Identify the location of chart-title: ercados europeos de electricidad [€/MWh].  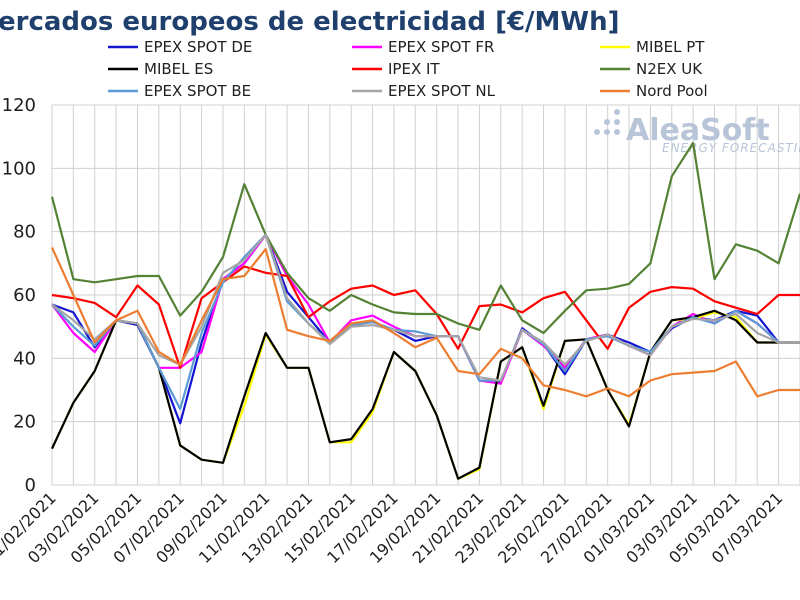
(310, 22).